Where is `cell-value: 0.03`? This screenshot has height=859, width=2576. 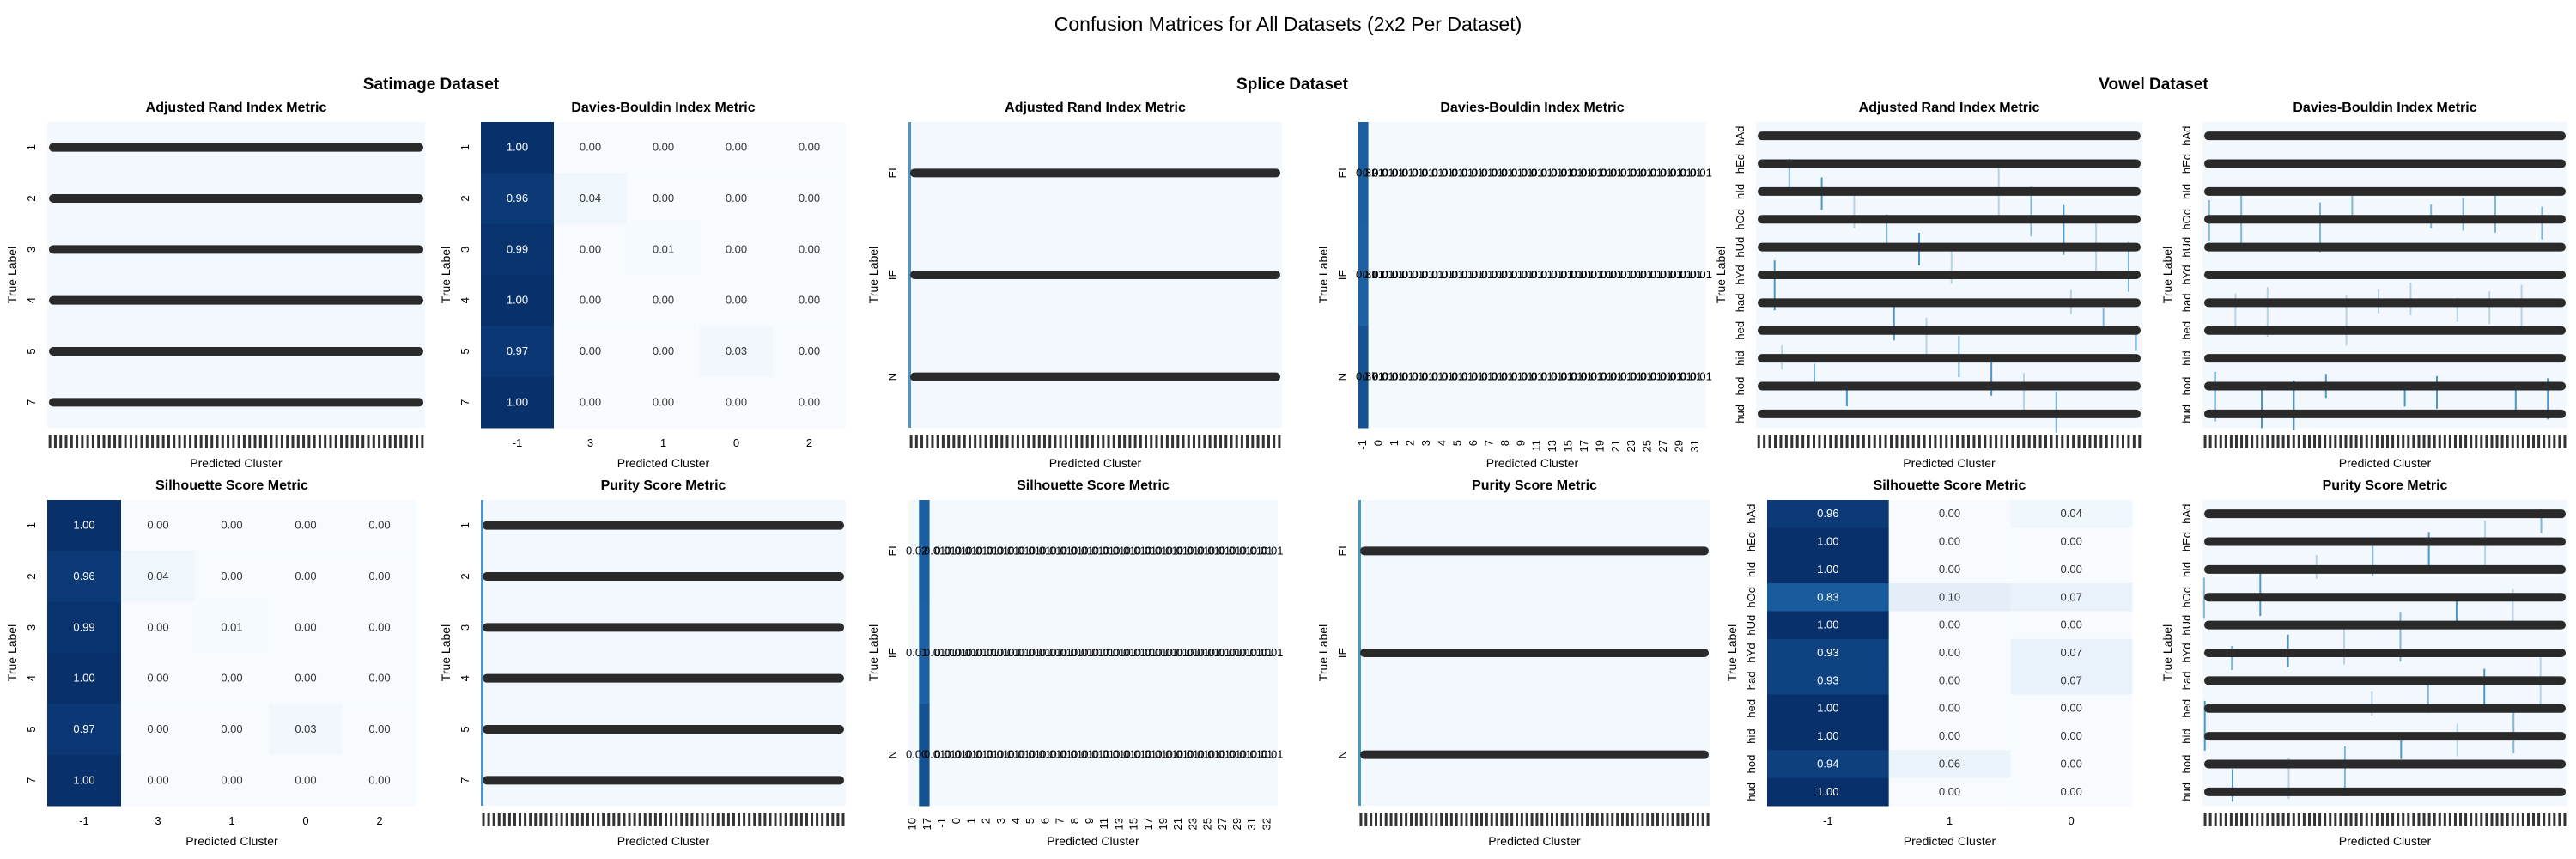 cell-value: 0.03 is located at coordinates (305, 728).